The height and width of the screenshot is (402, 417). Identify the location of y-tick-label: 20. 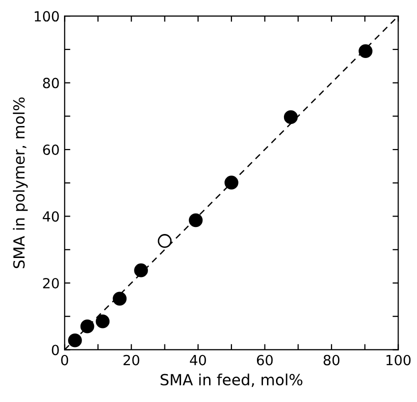
(51, 283).